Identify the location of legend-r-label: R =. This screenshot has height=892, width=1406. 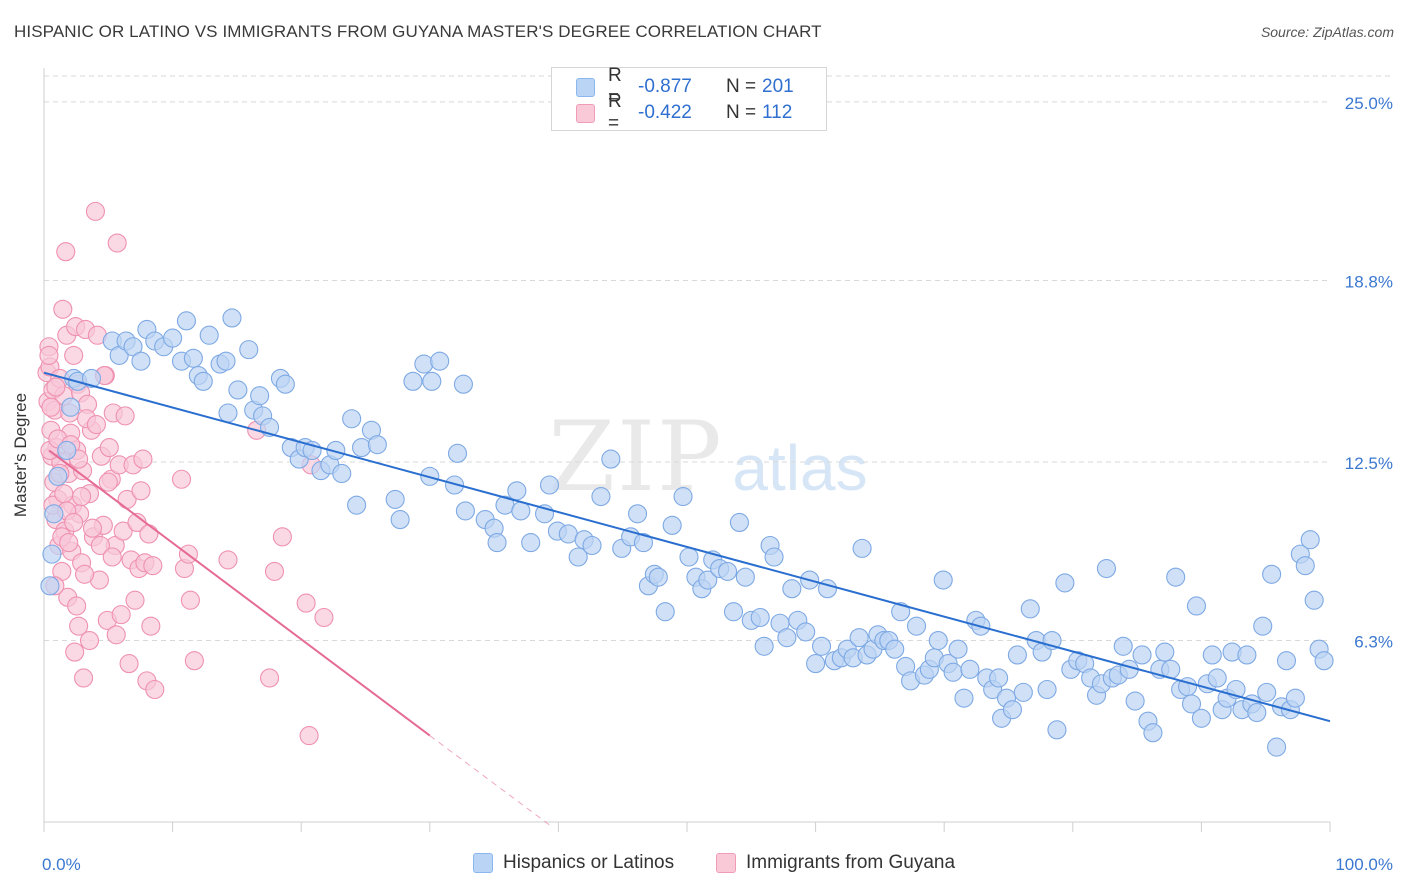
(615, 86).